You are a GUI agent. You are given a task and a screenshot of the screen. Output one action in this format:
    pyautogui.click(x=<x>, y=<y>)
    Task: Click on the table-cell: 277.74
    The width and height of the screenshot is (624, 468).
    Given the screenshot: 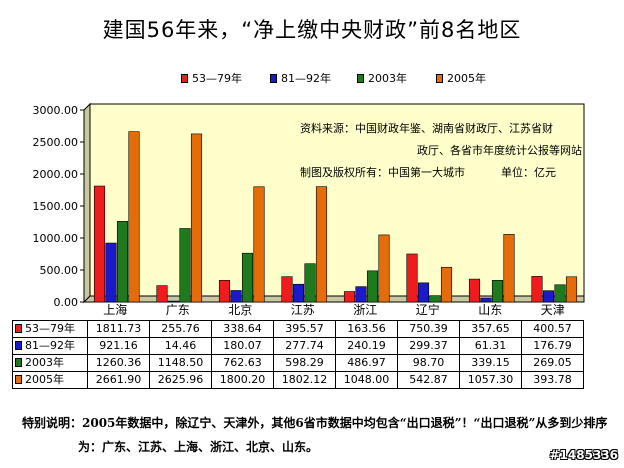 What is the action you would take?
    pyautogui.click(x=304, y=346)
    